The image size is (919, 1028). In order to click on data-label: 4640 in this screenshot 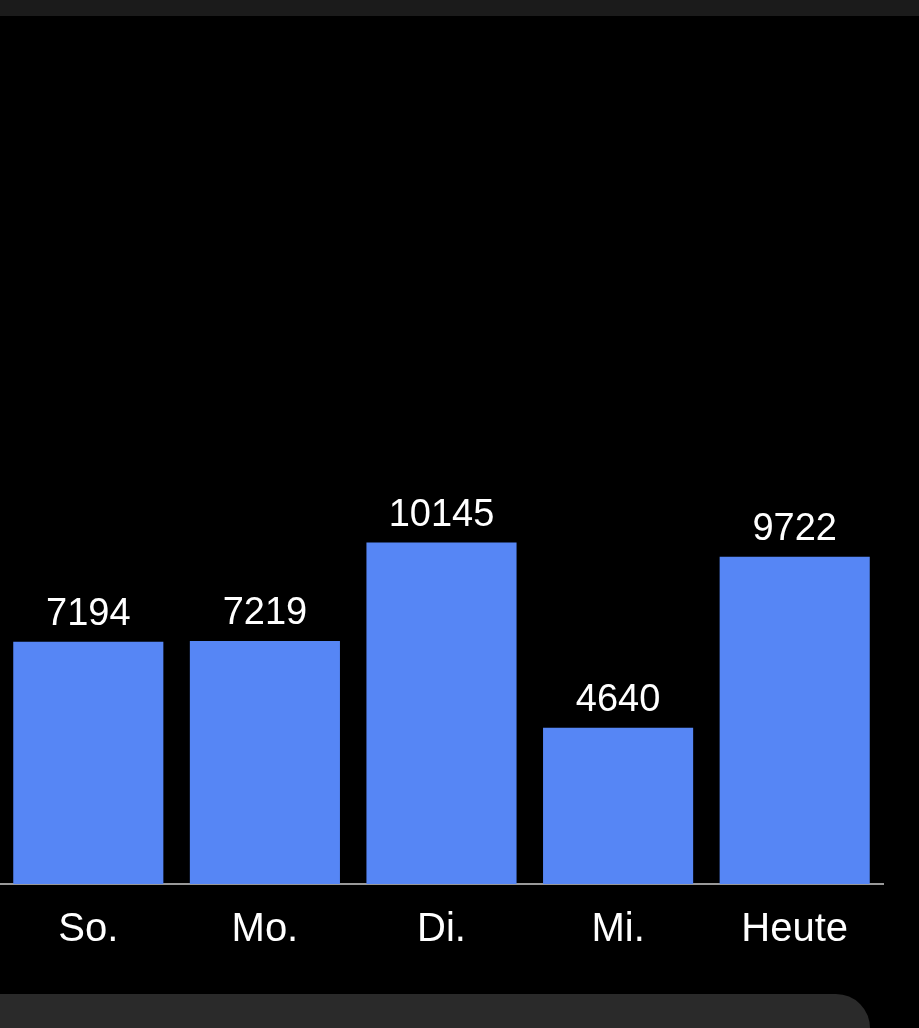, I will do `click(618, 698)`.